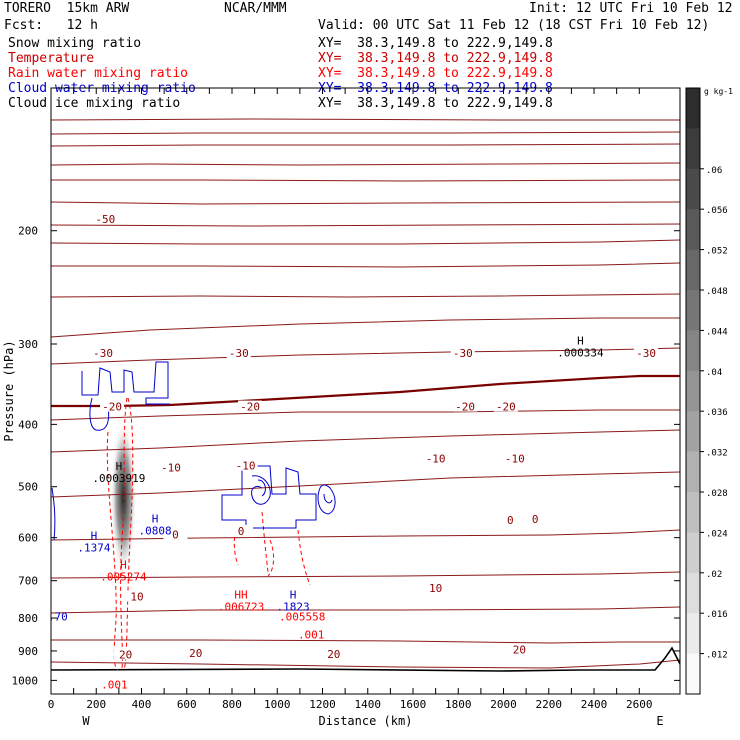 The height and width of the screenshot is (740, 740). Describe the element at coordinates (28, 651) in the screenshot. I see `y-tick-label: 900` at that location.